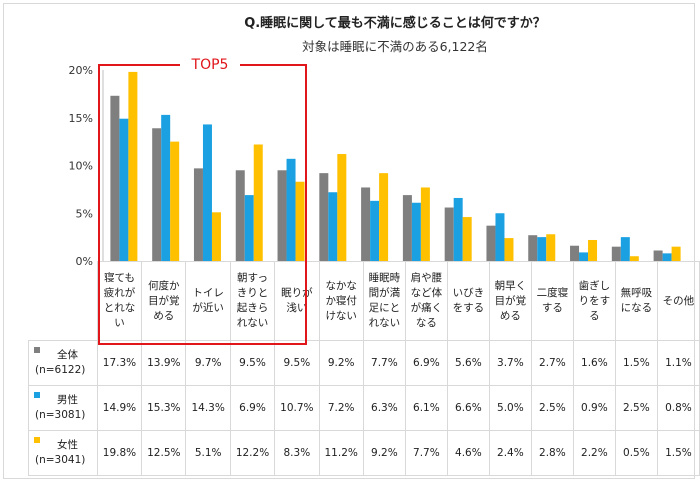 Image resolution: width=700 pixels, height=484 pixels. Describe the element at coordinates (510, 453) in the screenshot. I see `data-label: 2.4%` at that location.